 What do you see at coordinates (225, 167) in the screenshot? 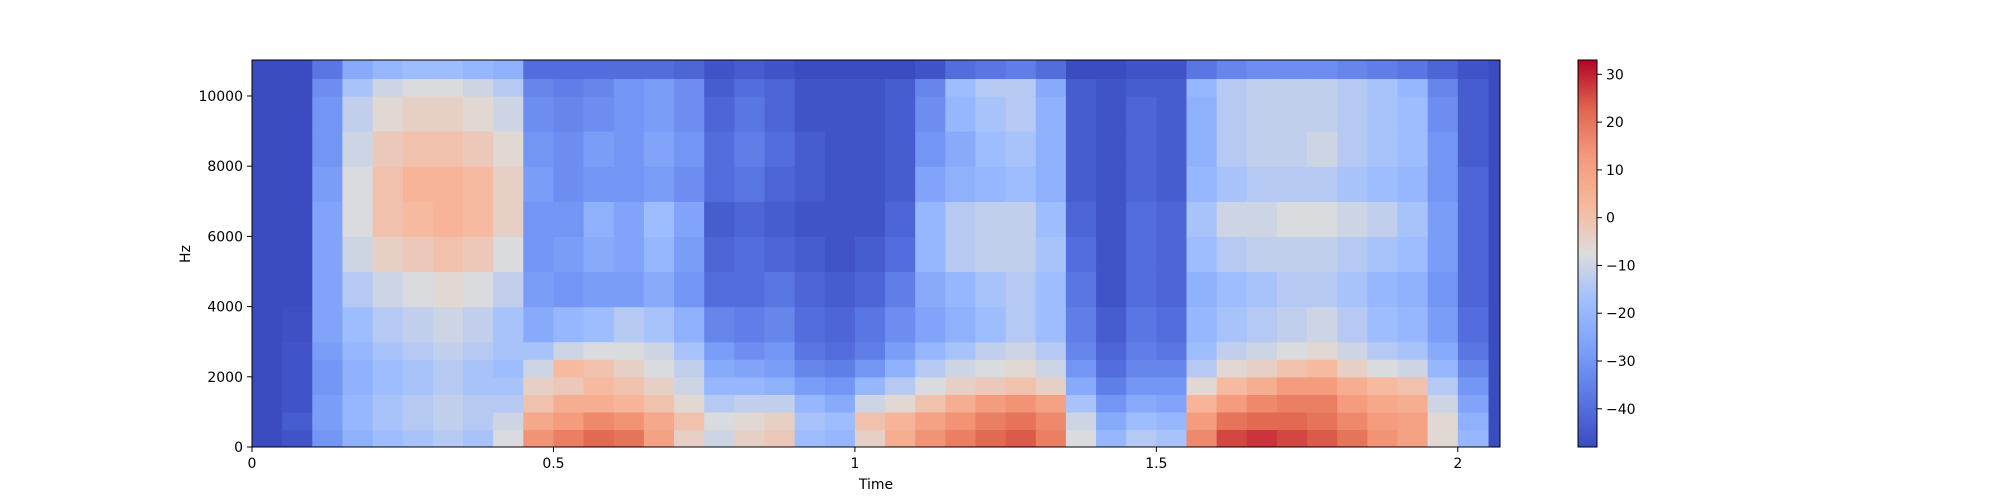
I see `y-tick-label: 8000` at bounding box center [225, 167].